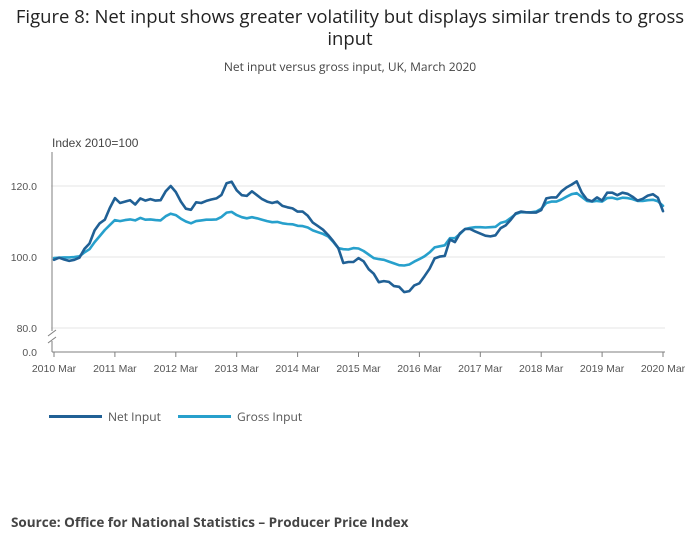  I want to click on series-line-gross-input, so click(358, 229).